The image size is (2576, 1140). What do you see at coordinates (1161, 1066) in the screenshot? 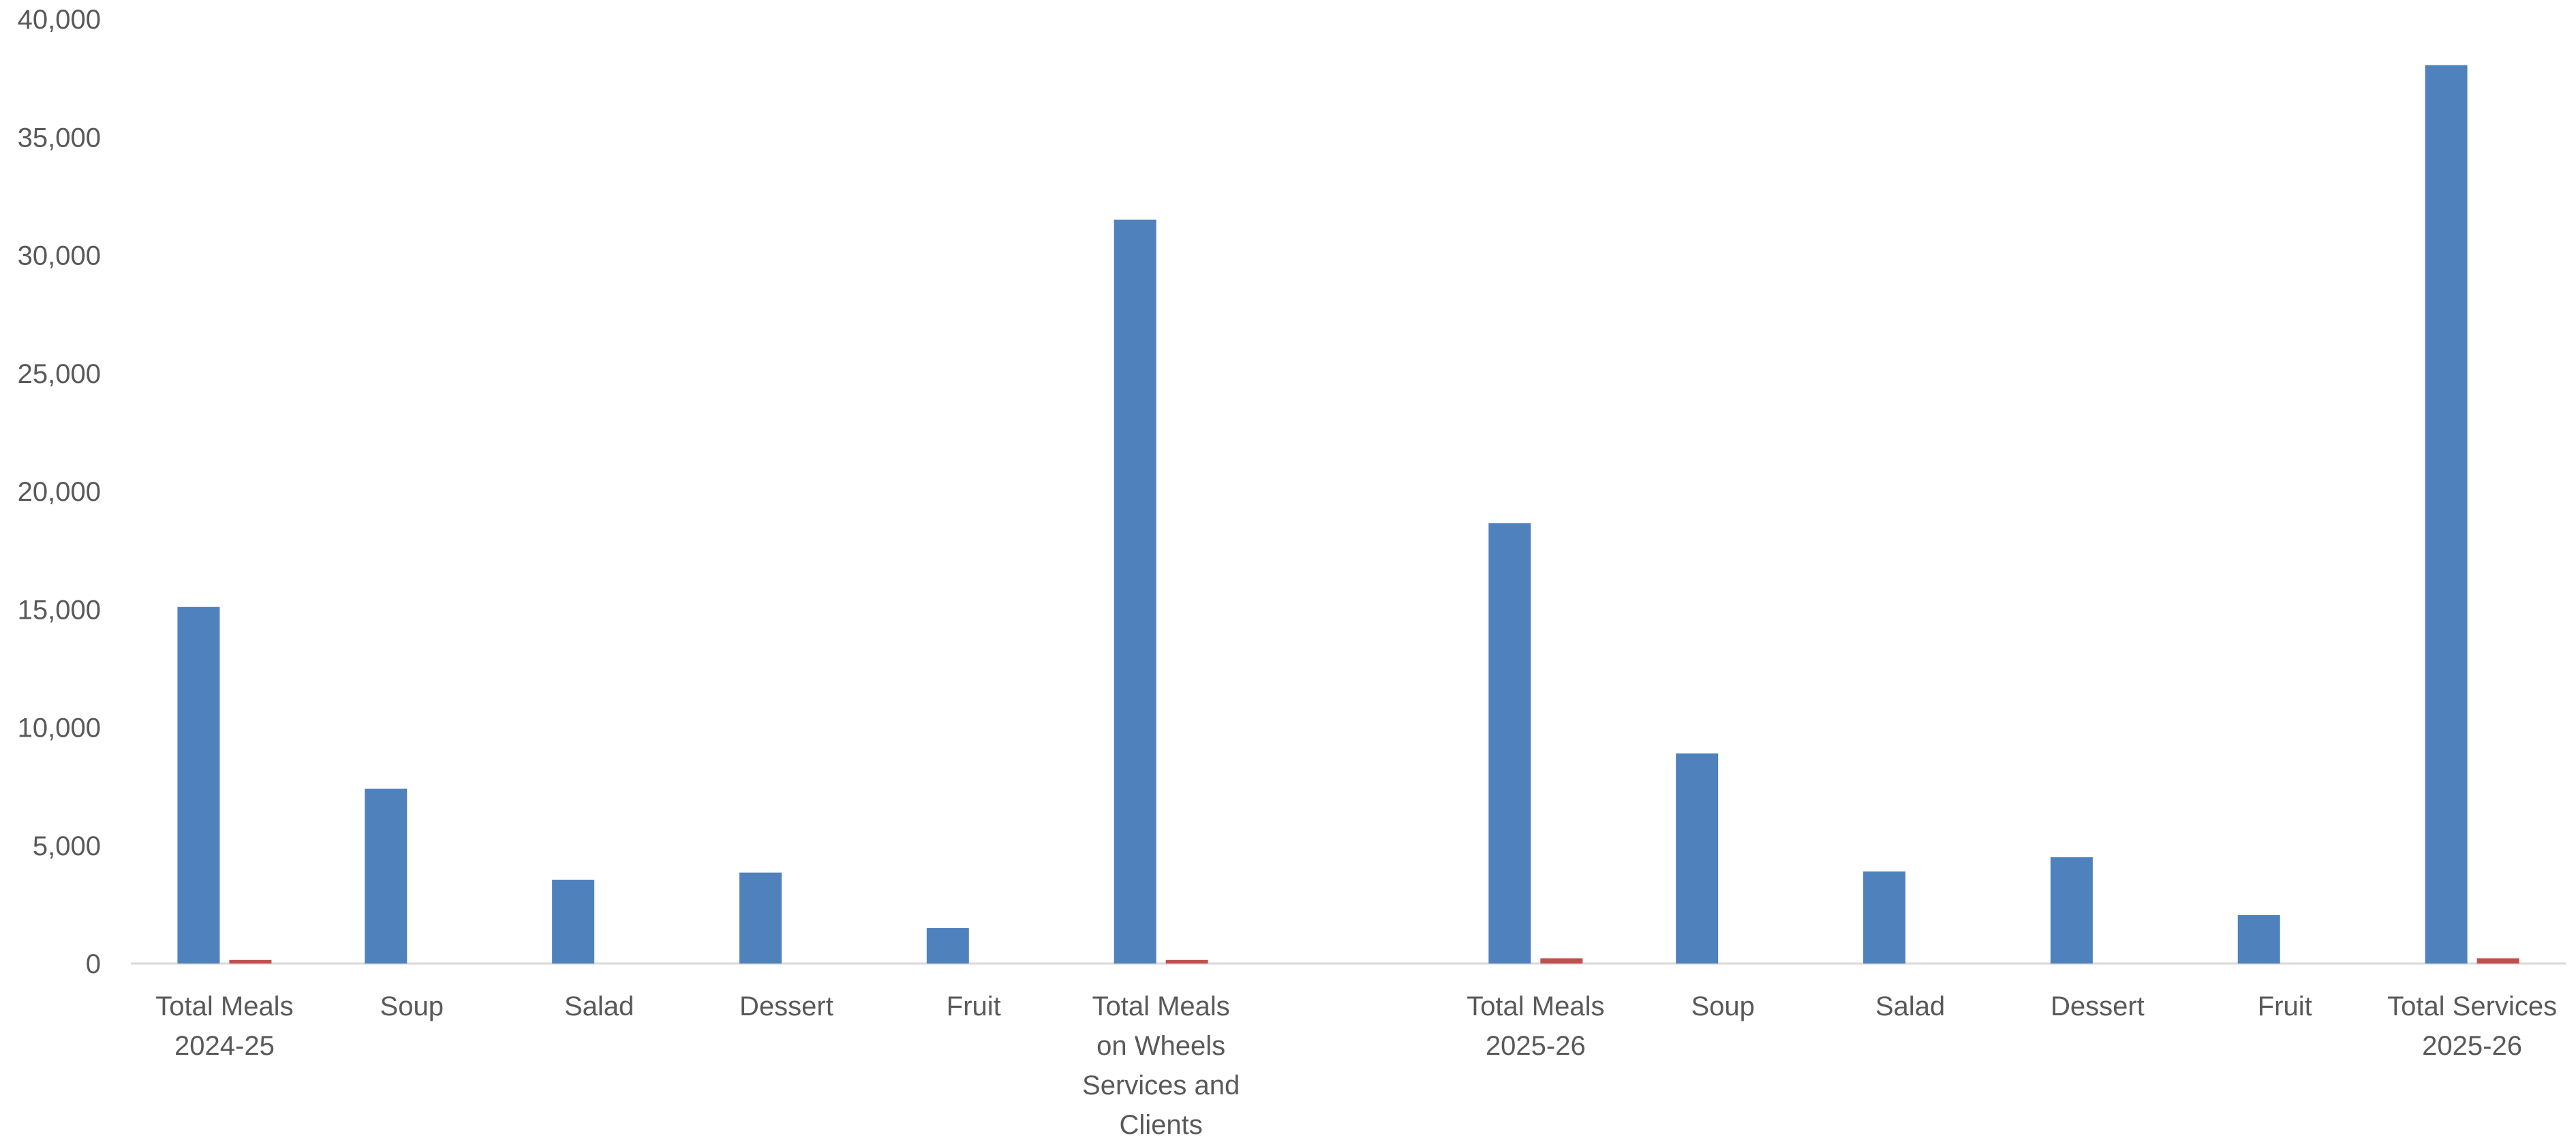
I see `x-category-label: Total Meals on Wheels Services and Clients` at bounding box center [1161, 1066].